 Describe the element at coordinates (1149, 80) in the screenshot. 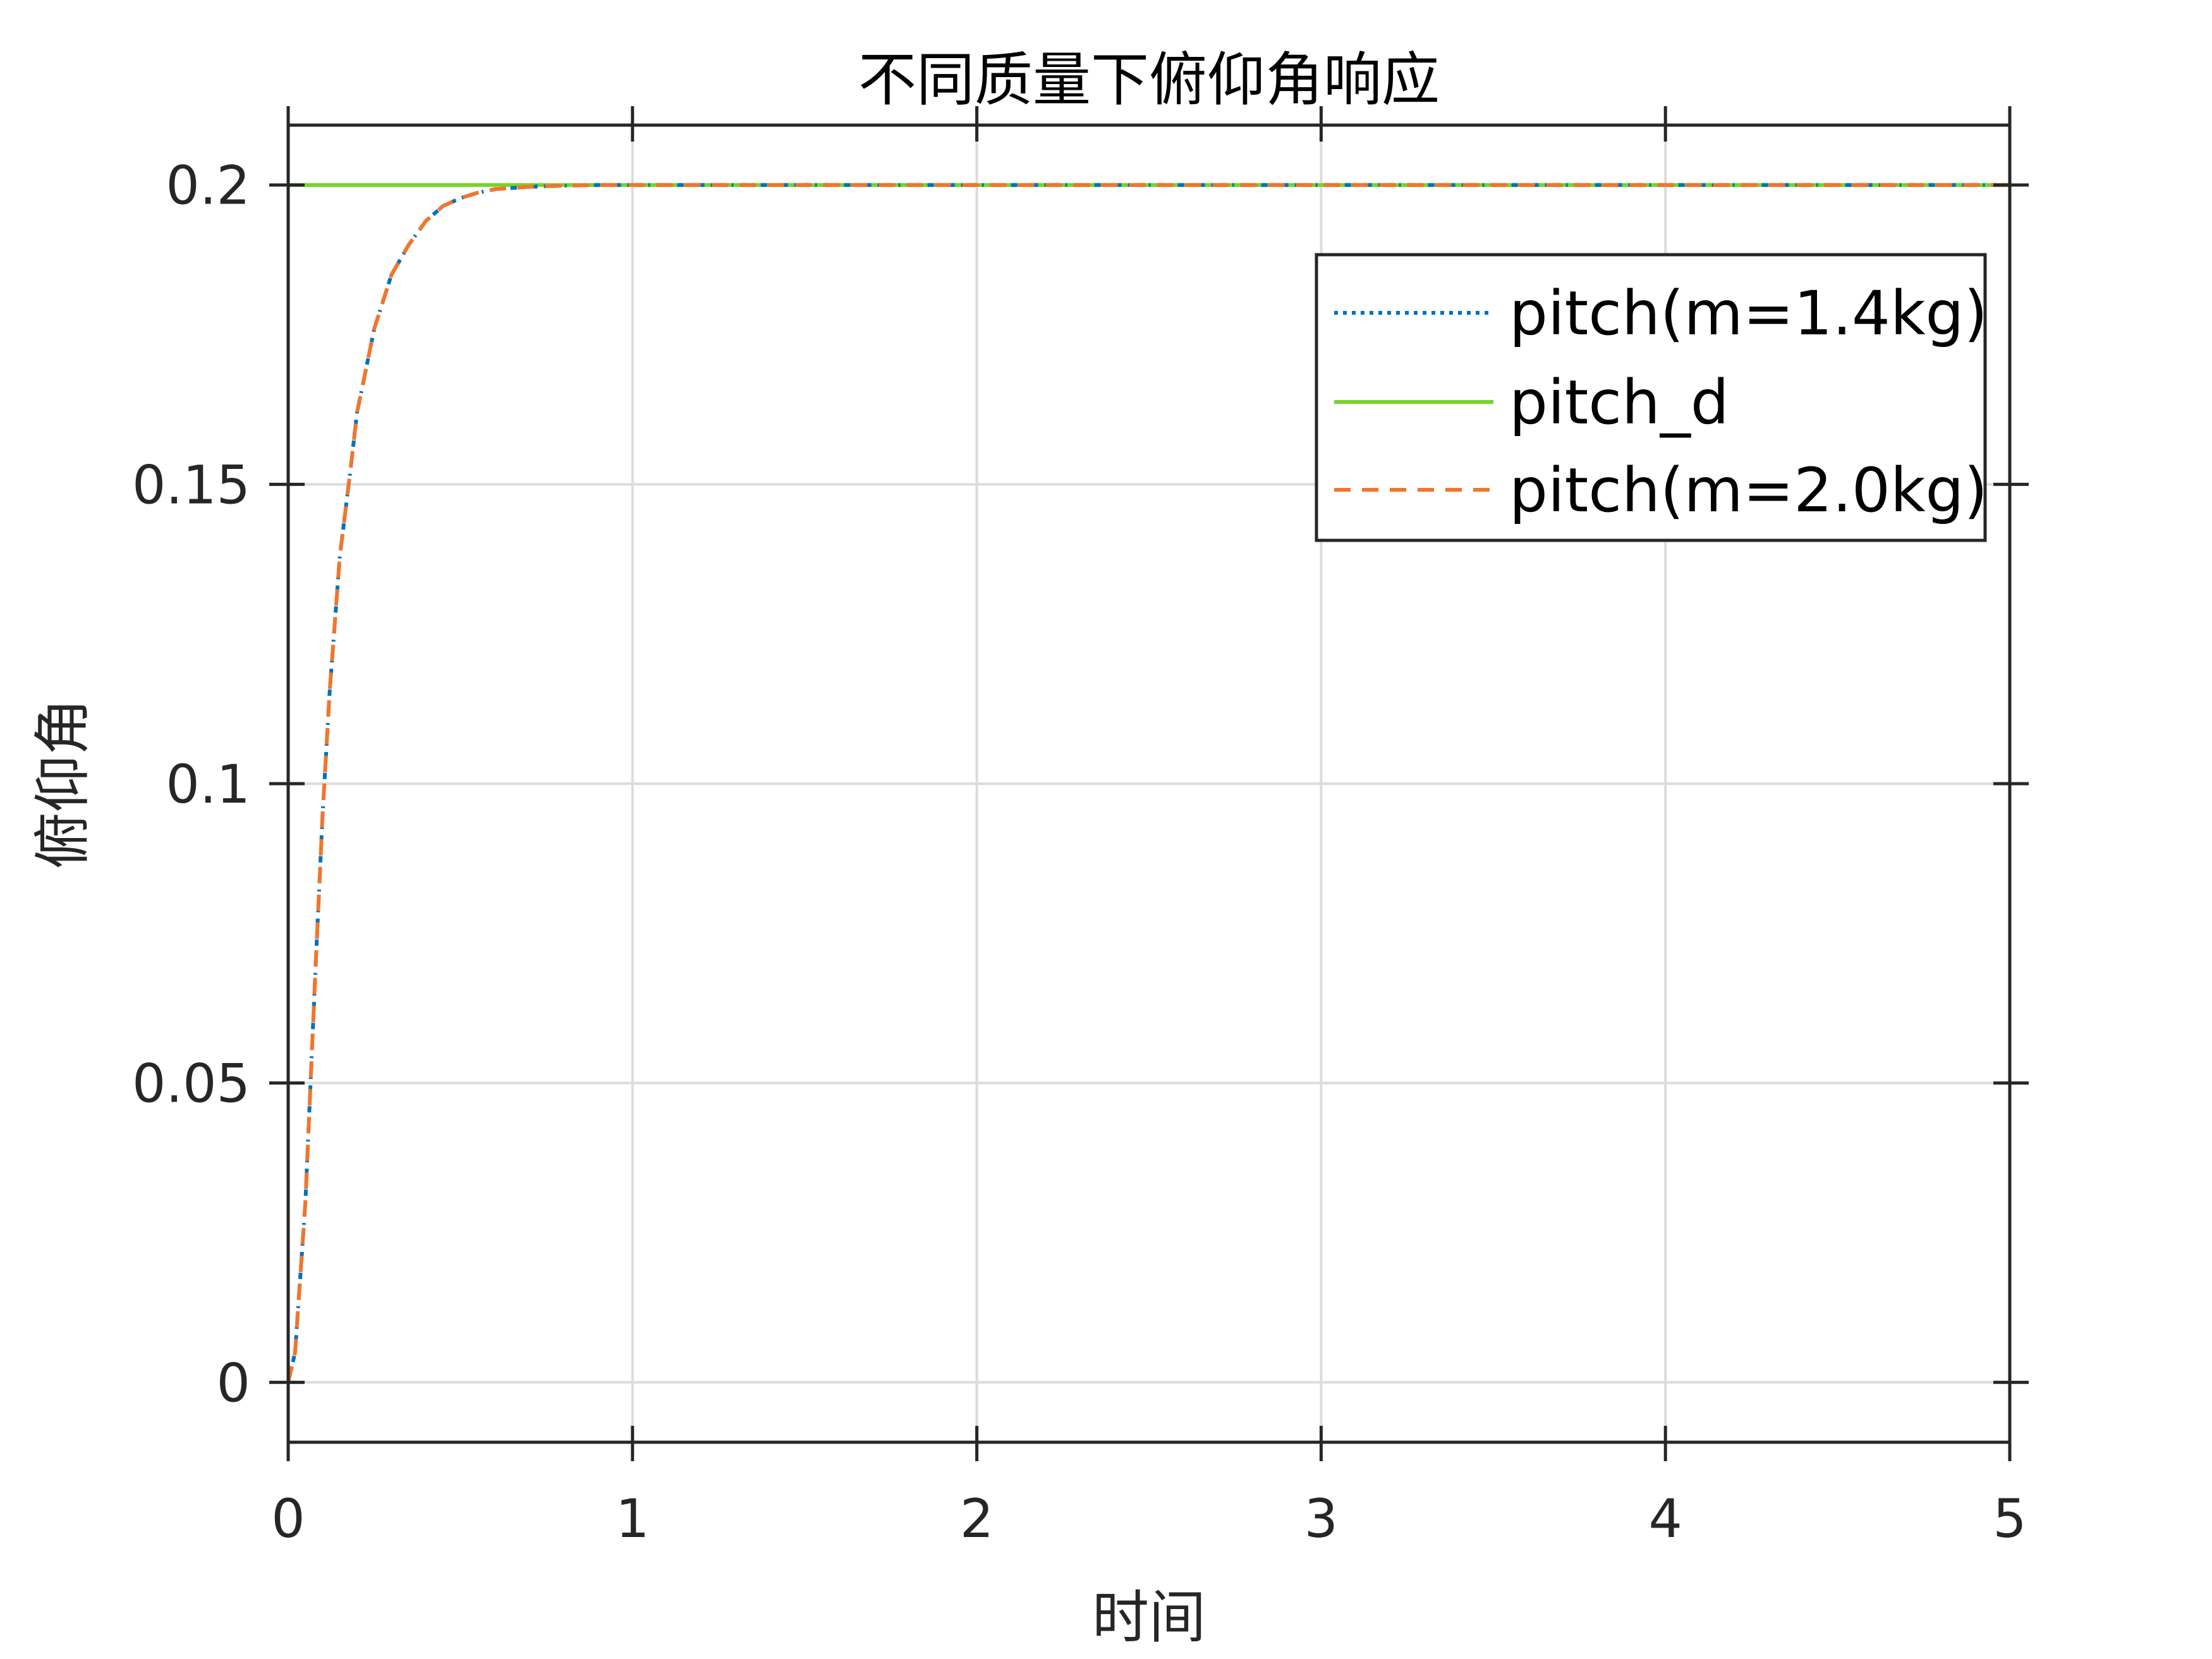

I see `chart-title: 不同质量下俯仰角响应` at that location.